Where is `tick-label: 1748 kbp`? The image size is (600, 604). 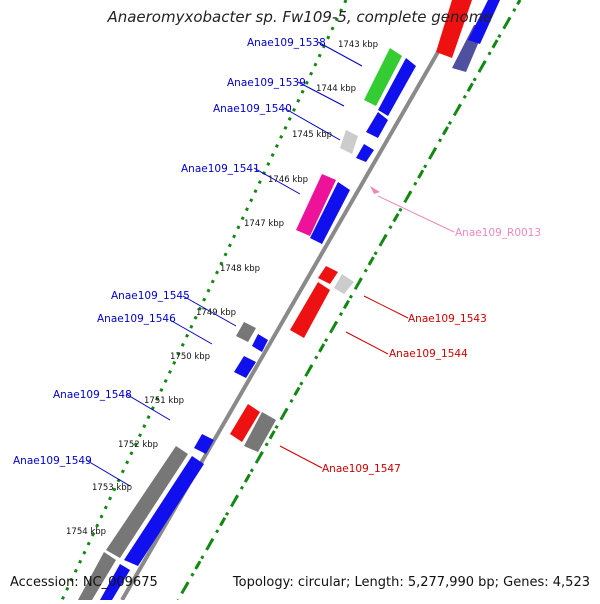
tick-label: 1748 kbp is located at coordinates (240, 269).